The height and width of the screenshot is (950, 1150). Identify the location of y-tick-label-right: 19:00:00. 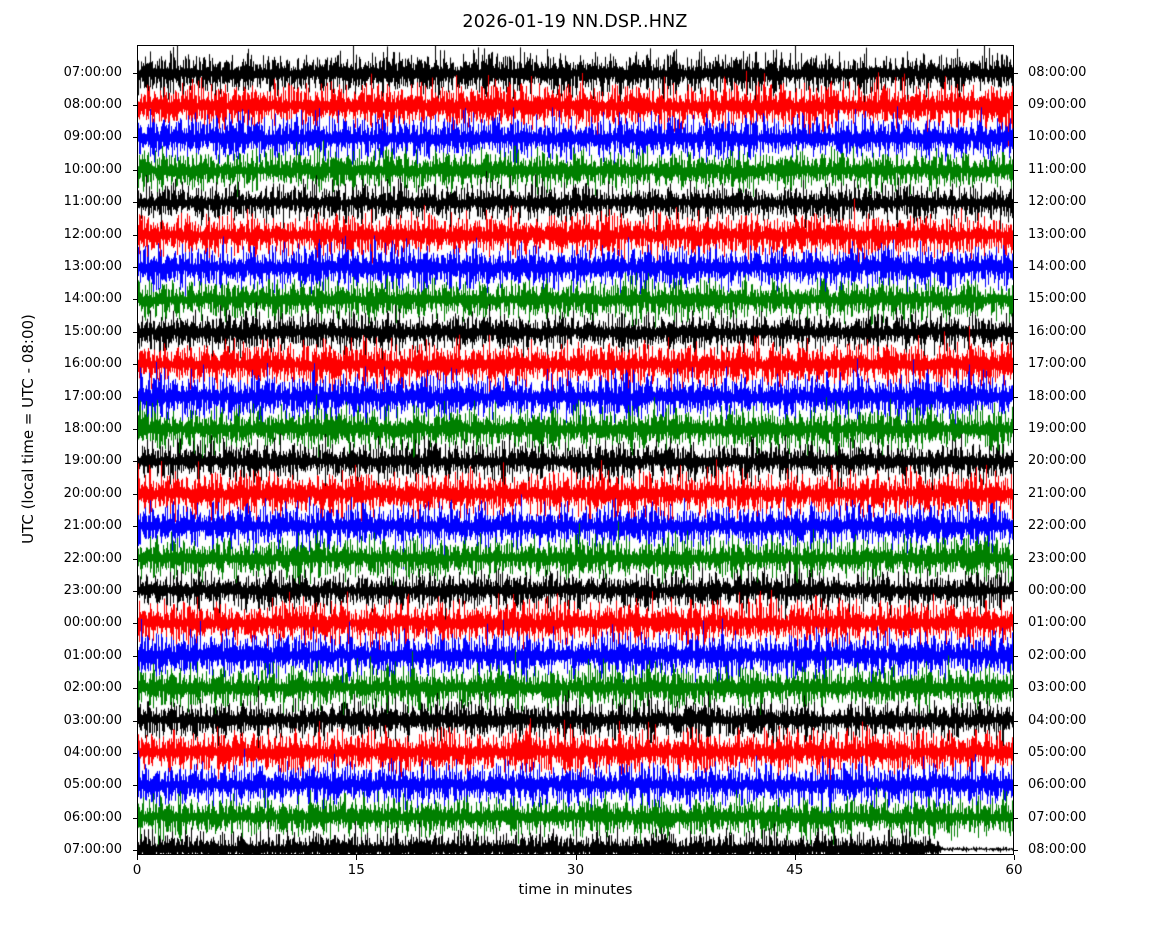
(1057, 428).